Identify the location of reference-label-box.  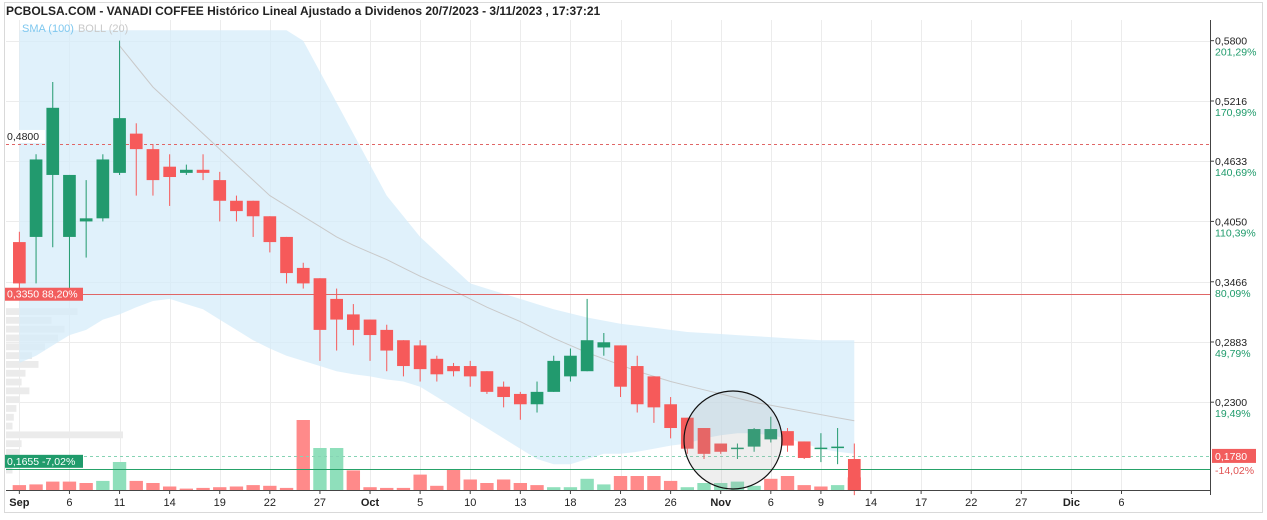
(44, 294).